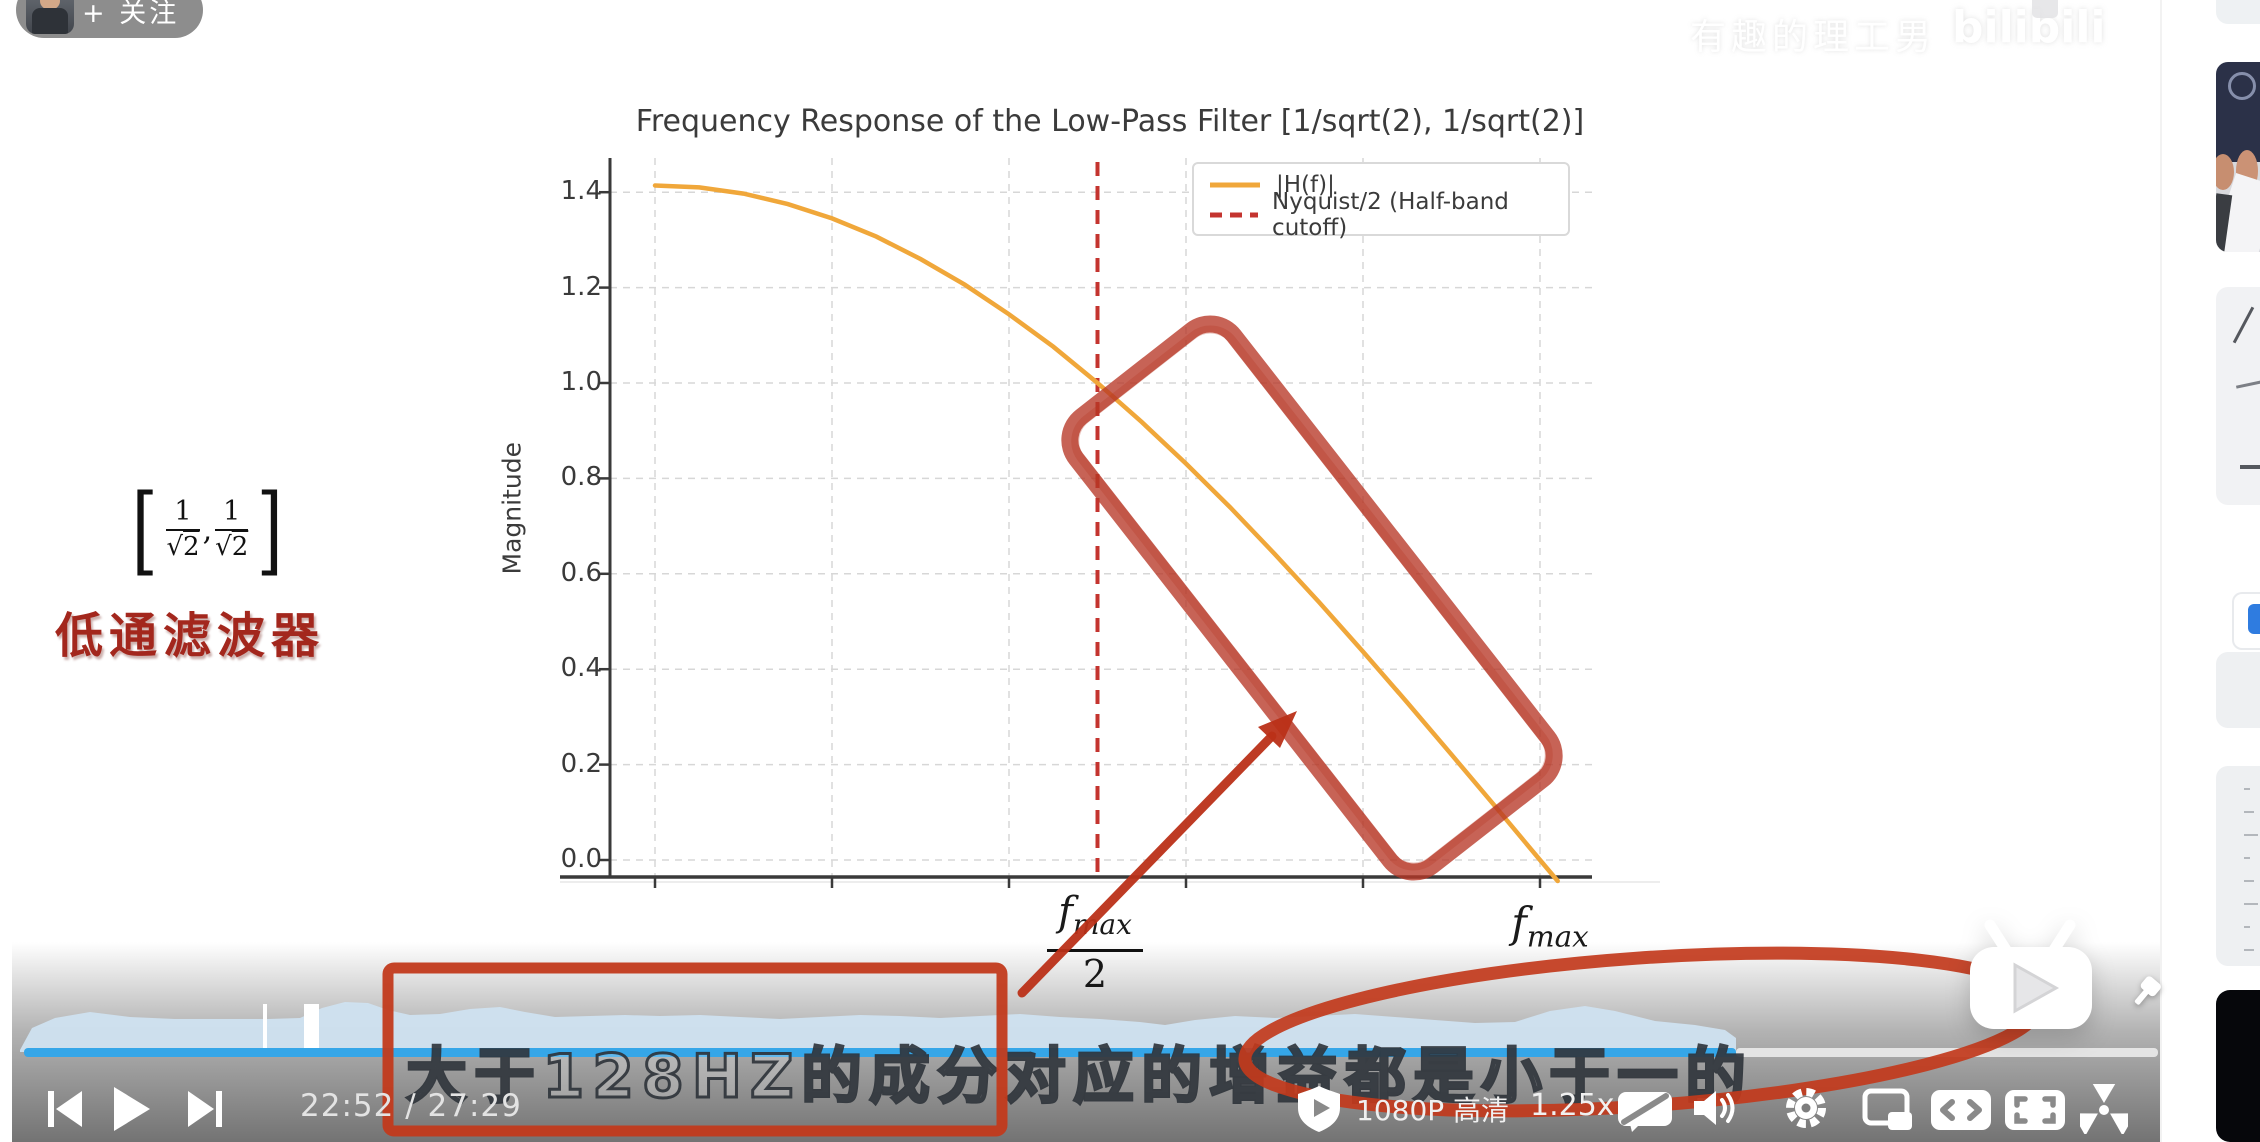  What do you see at coordinates (1888, 1110) in the screenshot?
I see `picture-in-picture-icon` at bounding box center [1888, 1110].